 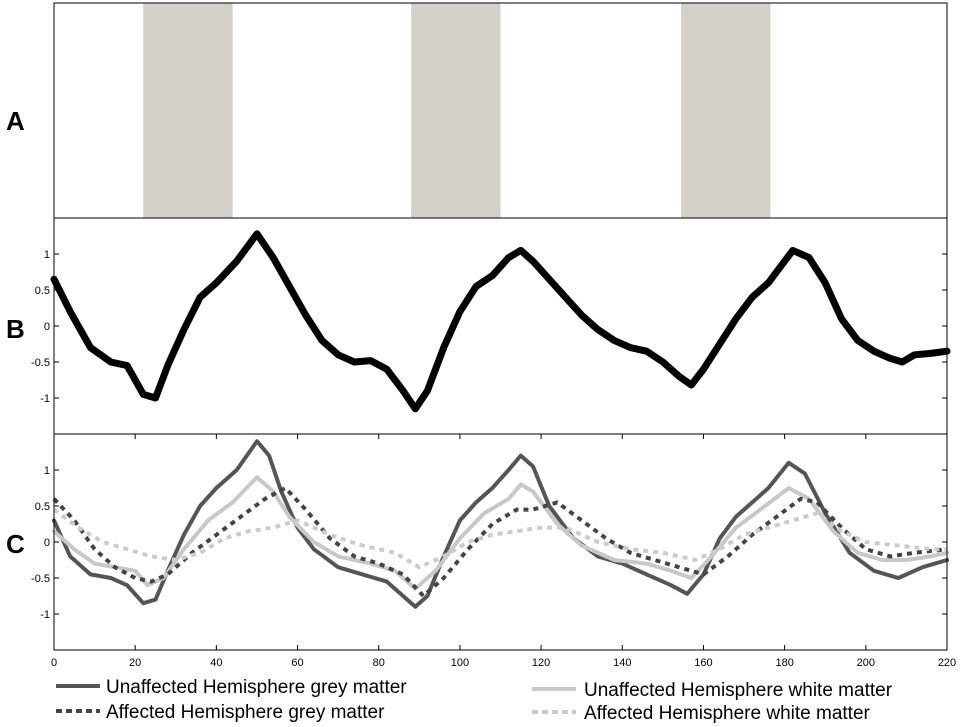 I want to click on panel-a-label: A, so click(x=15, y=121).